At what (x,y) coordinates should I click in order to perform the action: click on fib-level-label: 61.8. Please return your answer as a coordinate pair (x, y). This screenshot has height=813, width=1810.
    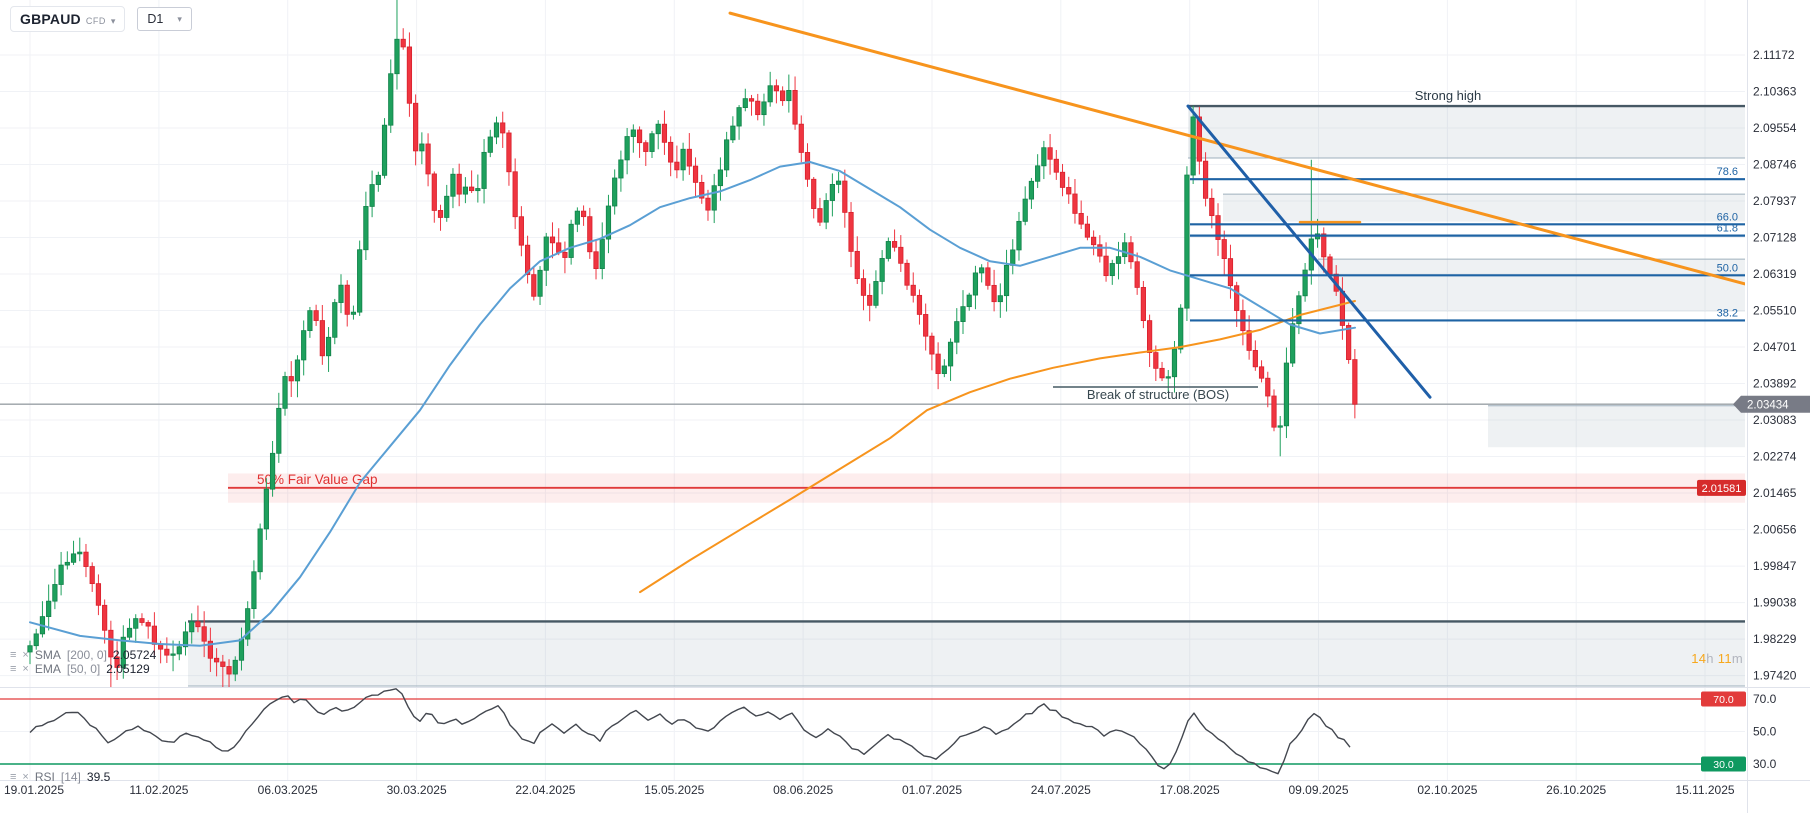
    Looking at the image, I should click on (1727, 229).